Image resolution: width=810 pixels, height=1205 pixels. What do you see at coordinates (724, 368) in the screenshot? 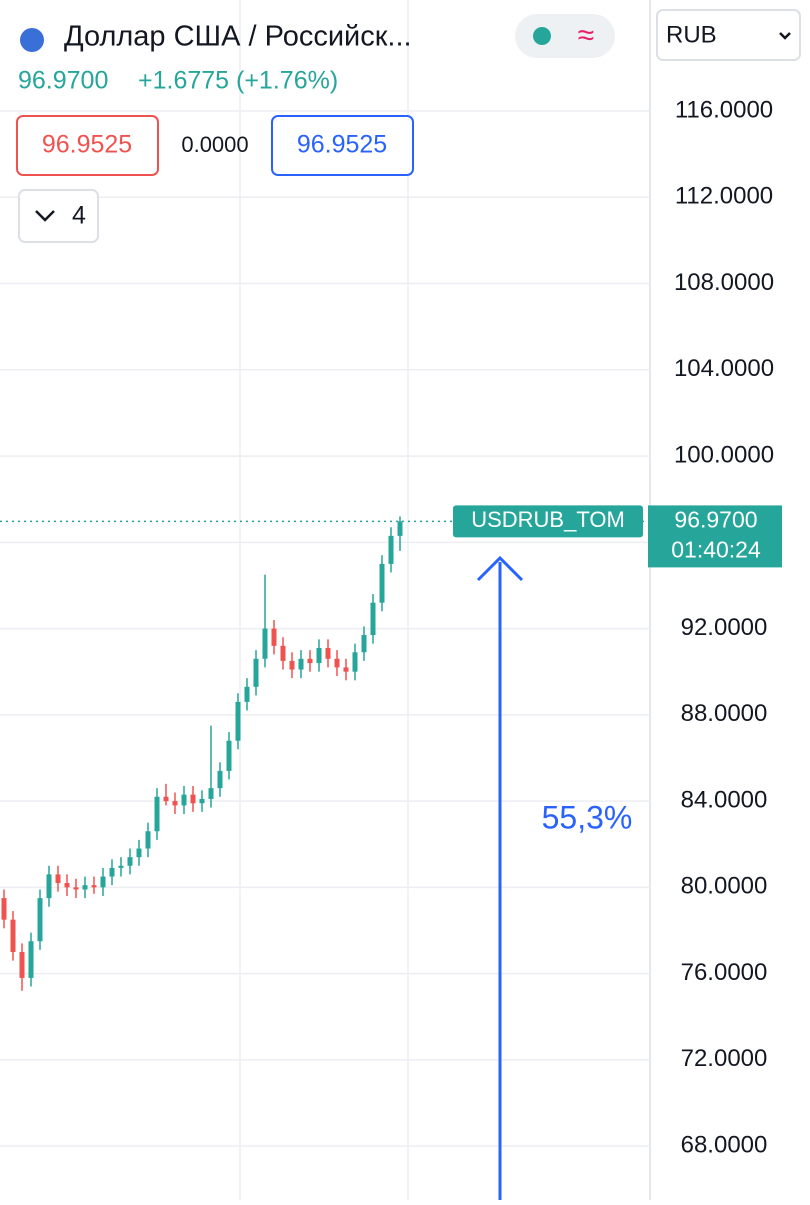
I see `y-tick-label: 104.0000` at bounding box center [724, 368].